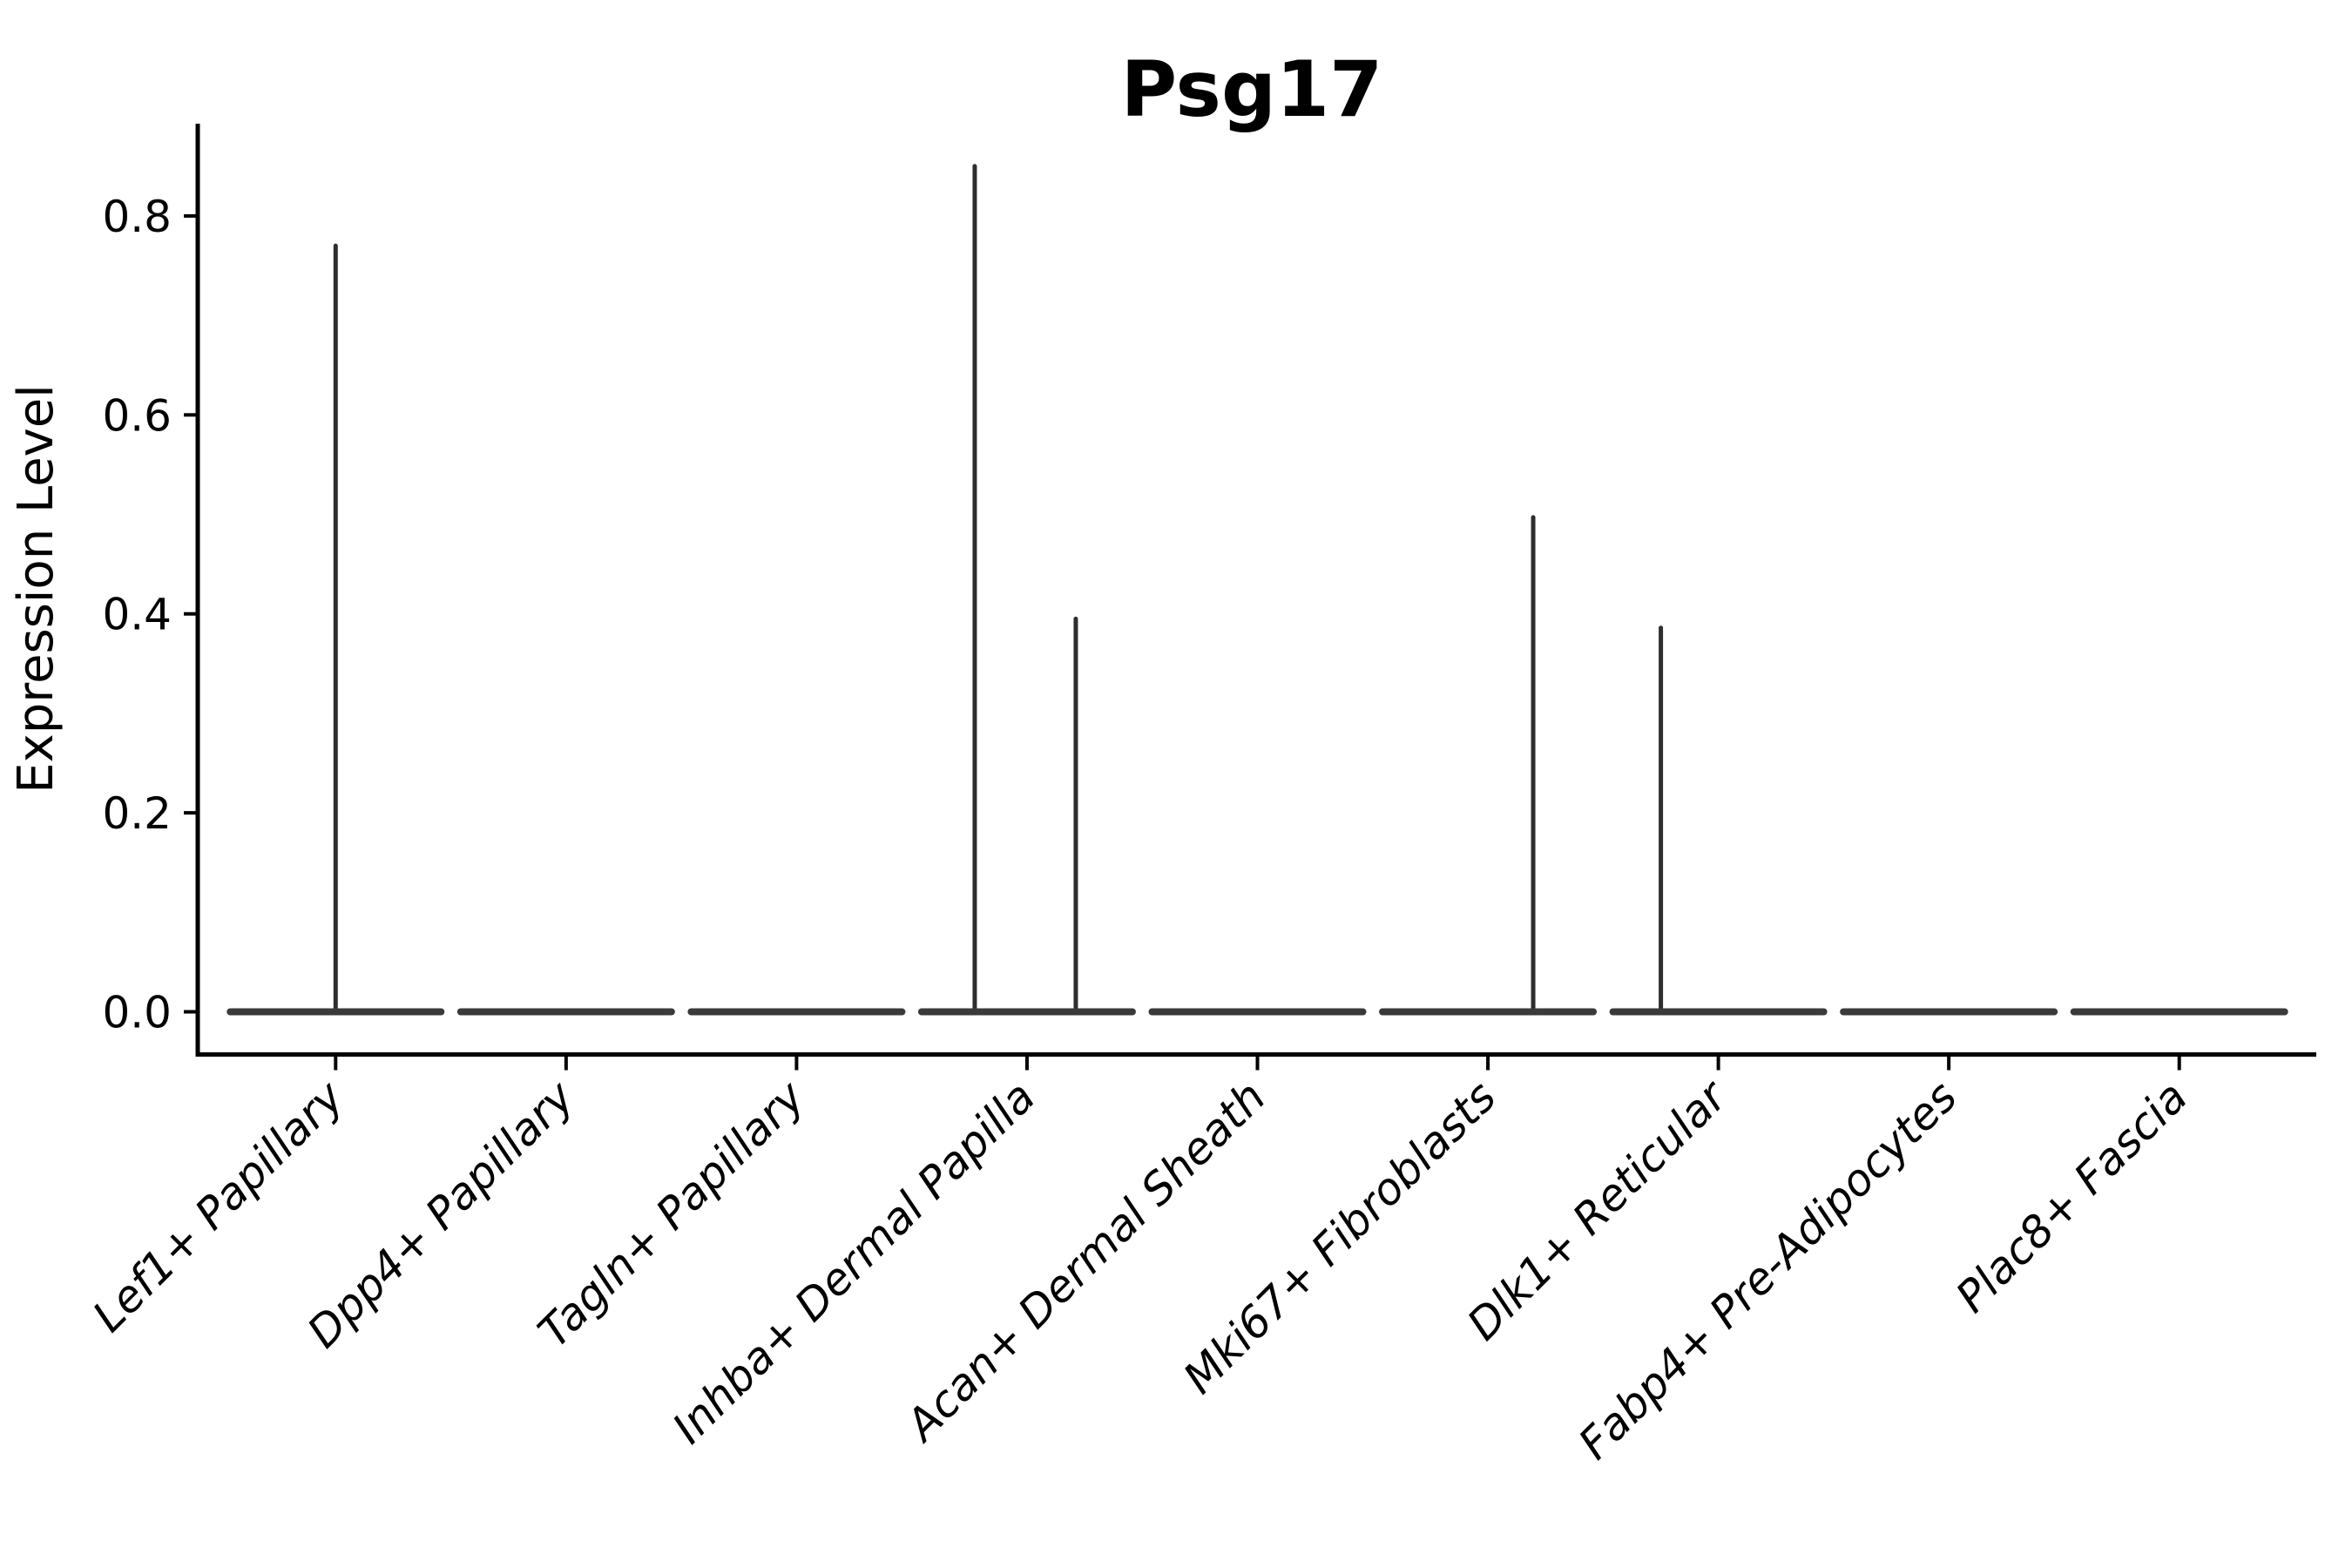 The image size is (2352, 1568). Describe the element at coordinates (1252, 89) in the screenshot. I see `chart-title: Psg17` at that location.